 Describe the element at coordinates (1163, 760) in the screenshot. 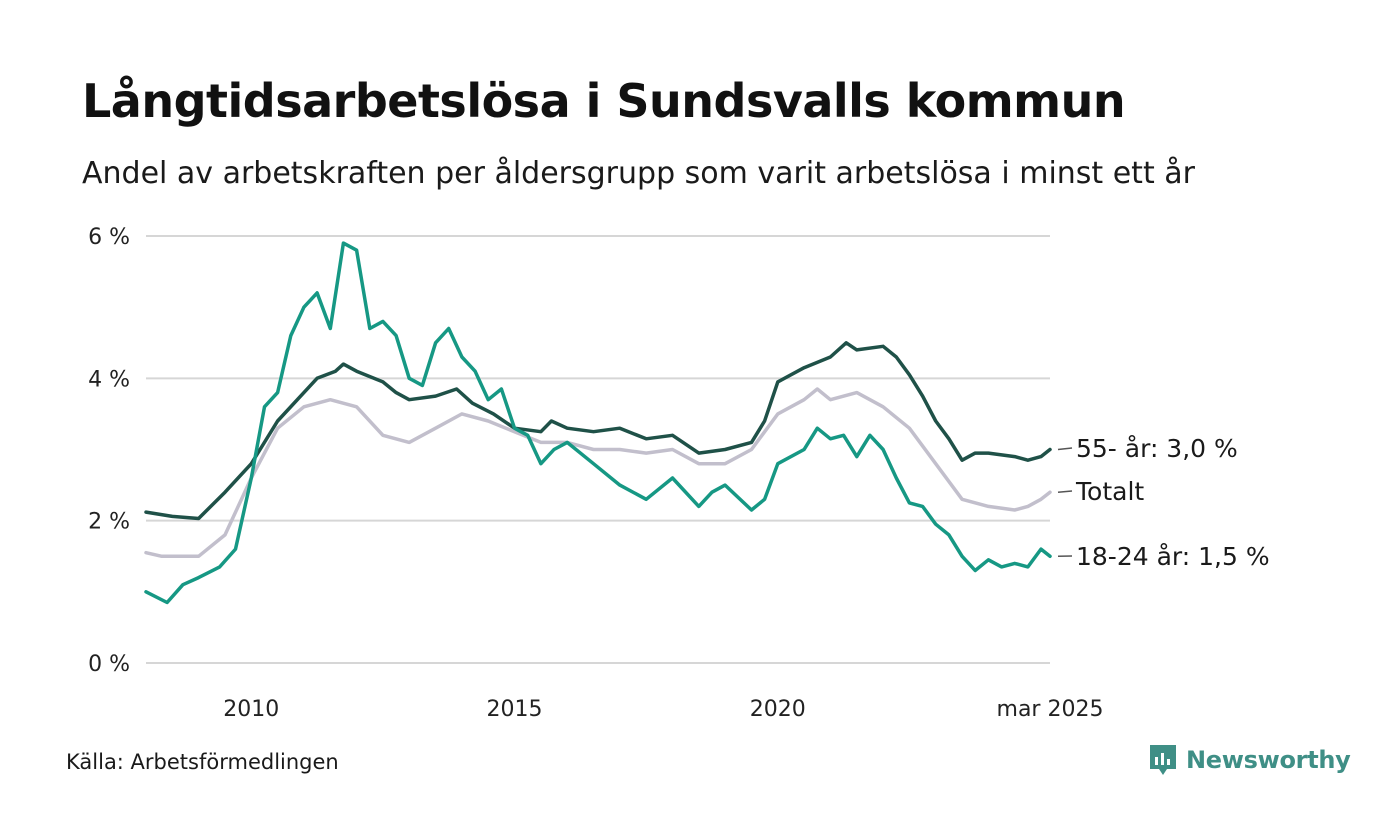

I see `newsworthy-logo-icon` at that location.